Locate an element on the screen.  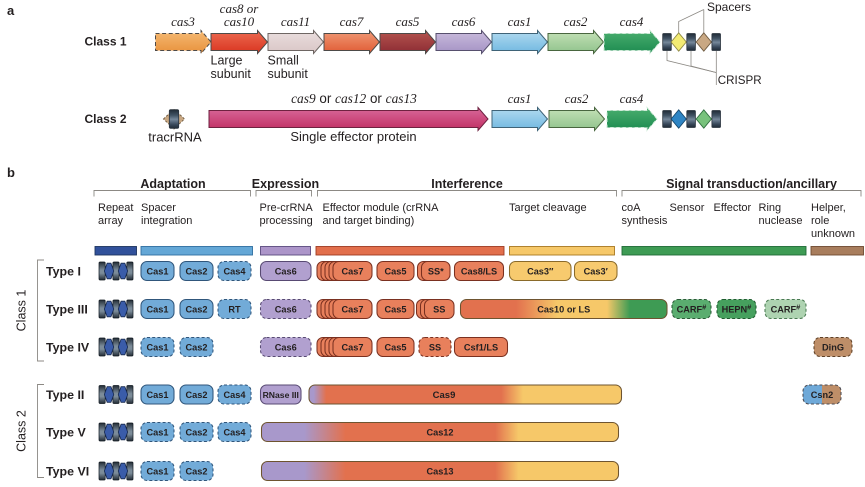
svg-text: Type III is located at coordinates (67, 310).